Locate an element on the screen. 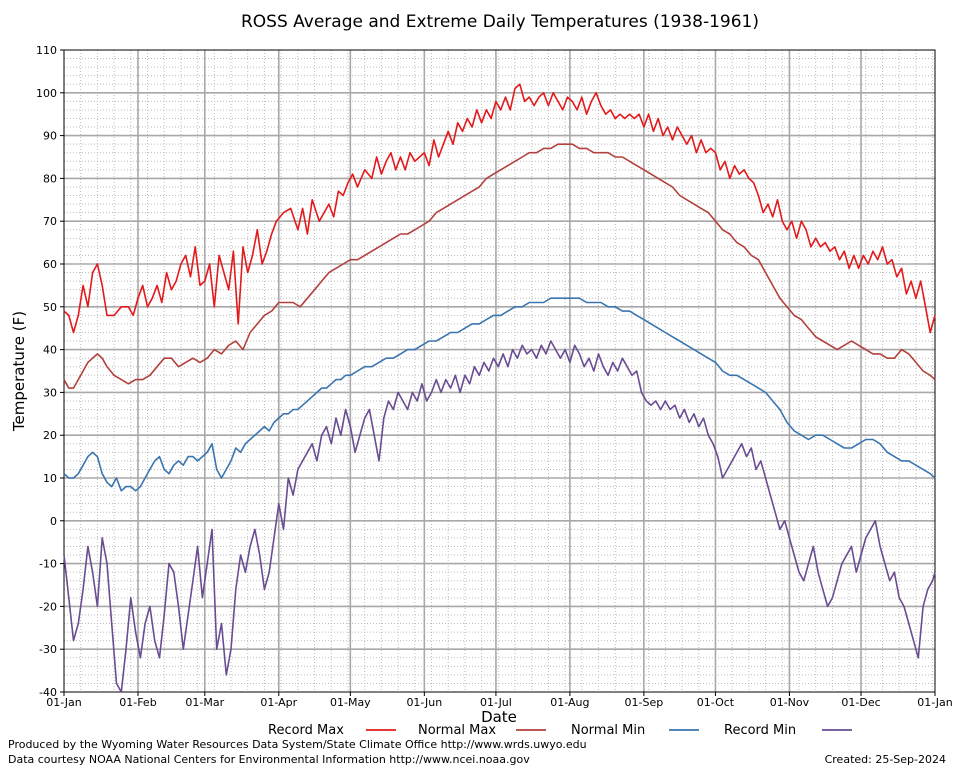 The width and height of the screenshot is (954, 768). footer-created-date: Created: 25-Sep-2024 is located at coordinates (885, 759).